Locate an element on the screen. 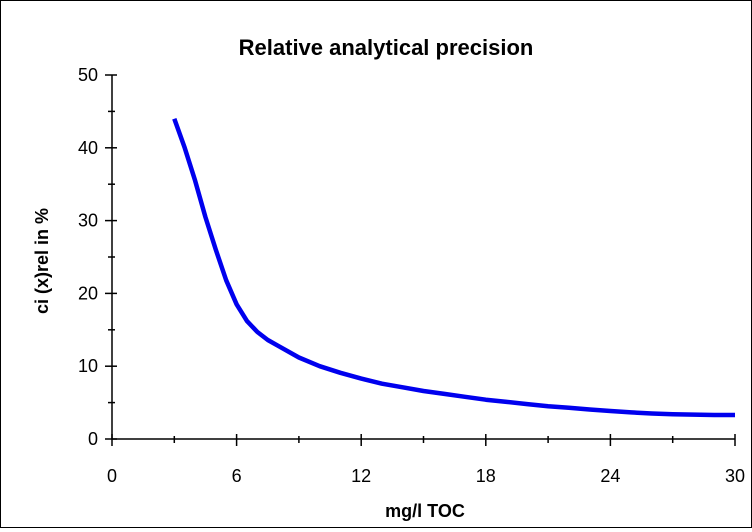 Image resolution: width=752 pixels, height=532 pixels. x-tick-label: 24 is located at coordinates (610, 476).